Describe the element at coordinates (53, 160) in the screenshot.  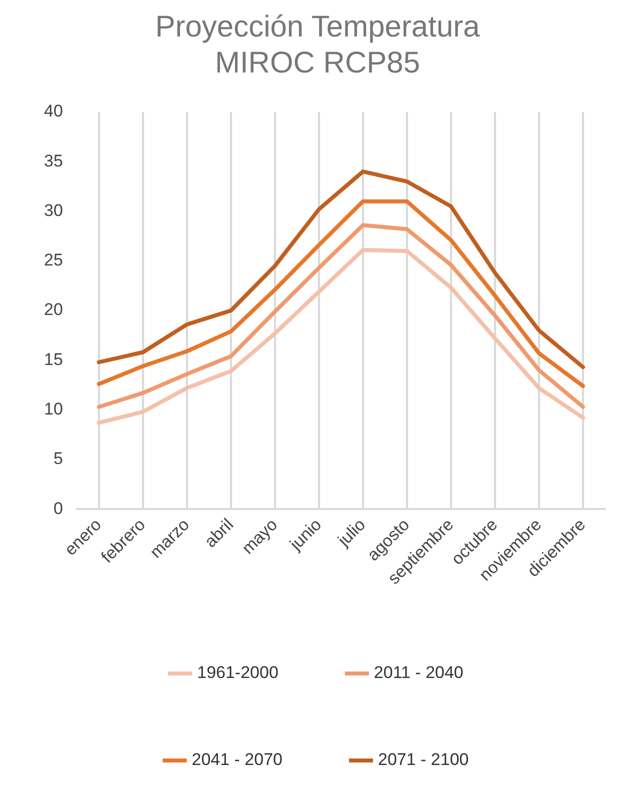
I see `y-tick-label: 35` at that location.